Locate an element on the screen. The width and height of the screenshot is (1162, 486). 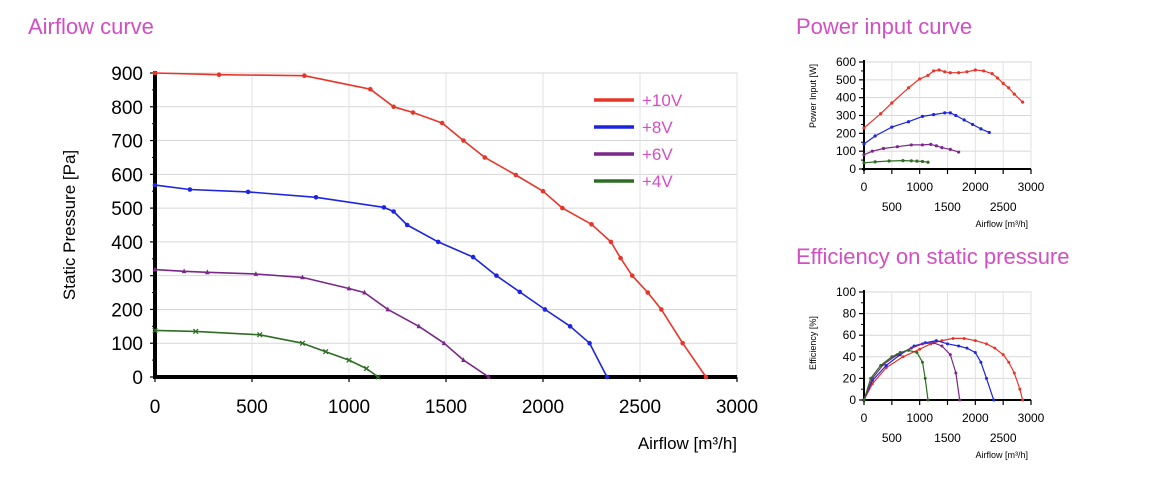
power-x-tick-label: 1000 is located at coordinates (919, 187).